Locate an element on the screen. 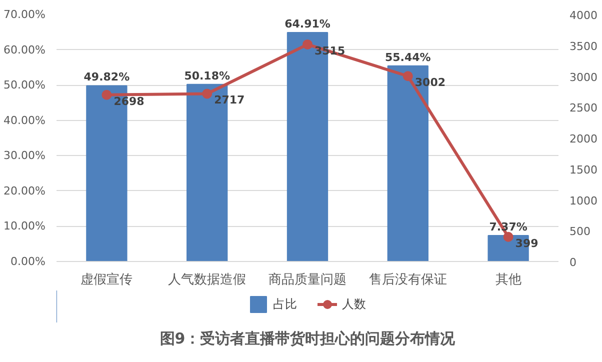  y2-tick-label: 0 is located at coordinates (573, 262).